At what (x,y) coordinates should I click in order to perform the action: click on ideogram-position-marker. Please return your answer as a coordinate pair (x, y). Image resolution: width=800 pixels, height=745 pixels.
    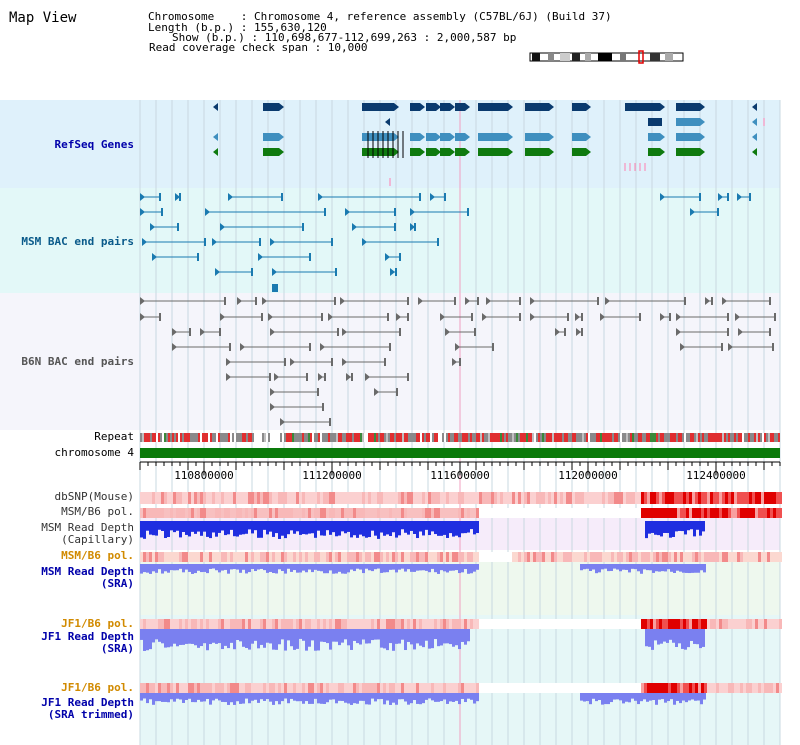
    Looking at the image, I should click on (641, 57).